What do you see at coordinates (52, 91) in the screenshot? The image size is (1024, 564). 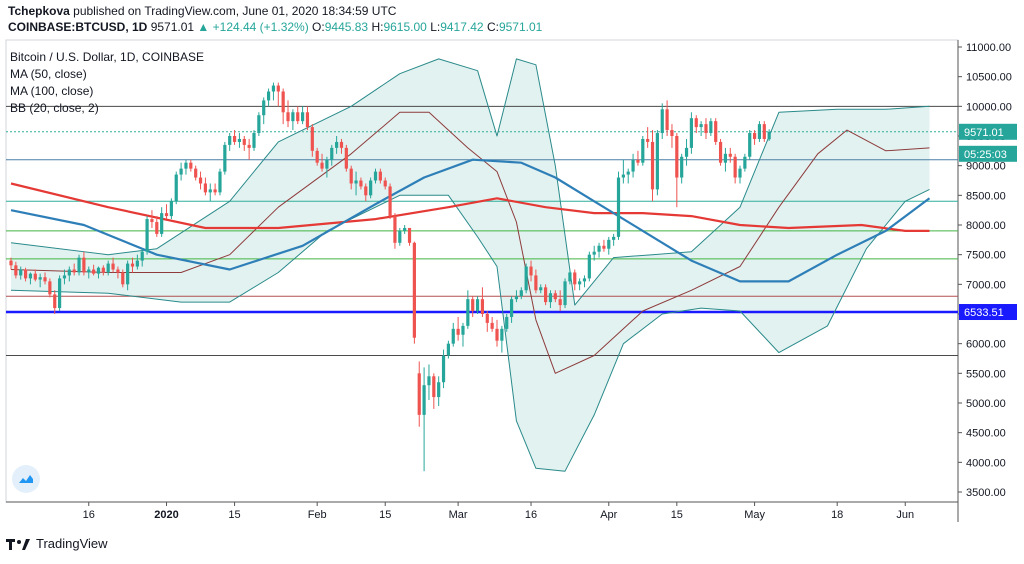 I see `legend-ma100: MA (100, close)` at bounding box center [52, 91].